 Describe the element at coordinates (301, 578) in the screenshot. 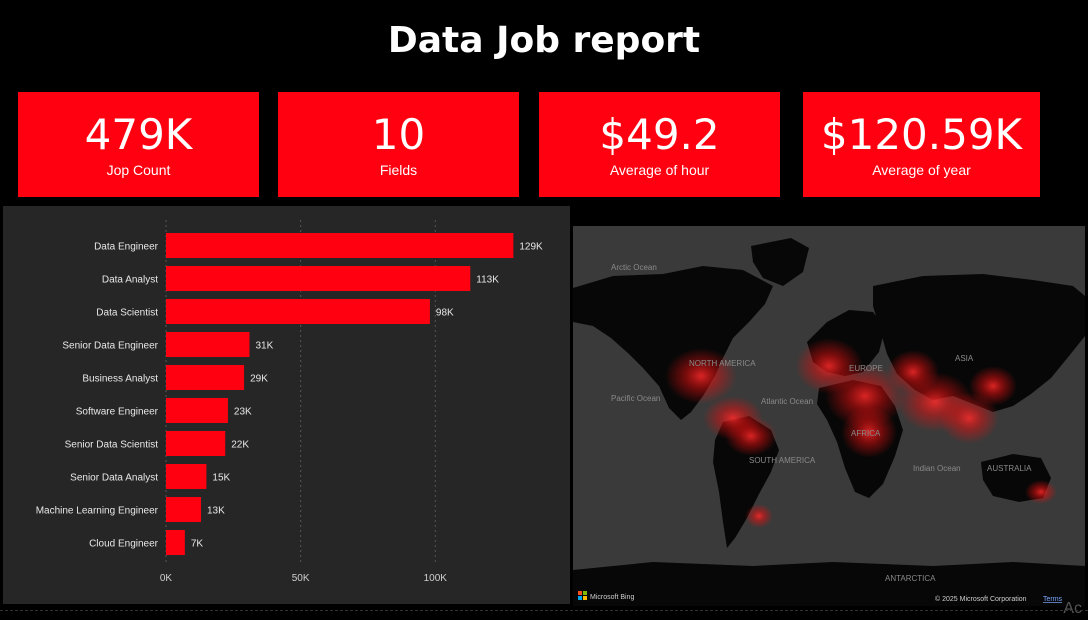

I see `x-tick-label: 50K` at that location.